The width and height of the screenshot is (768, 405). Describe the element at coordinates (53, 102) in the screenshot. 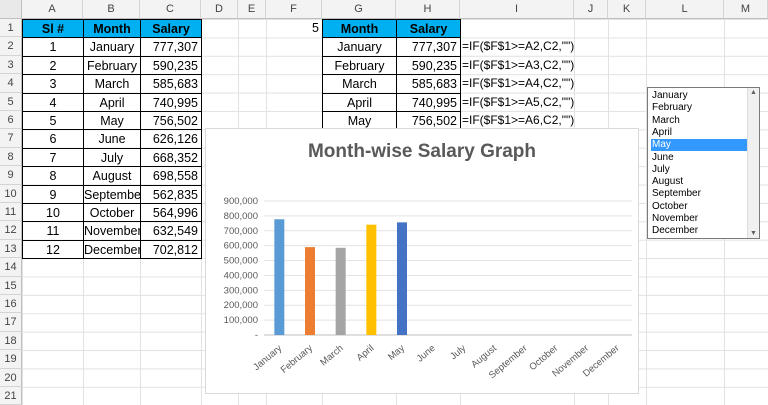

I see `table-cell: 4` at that location.